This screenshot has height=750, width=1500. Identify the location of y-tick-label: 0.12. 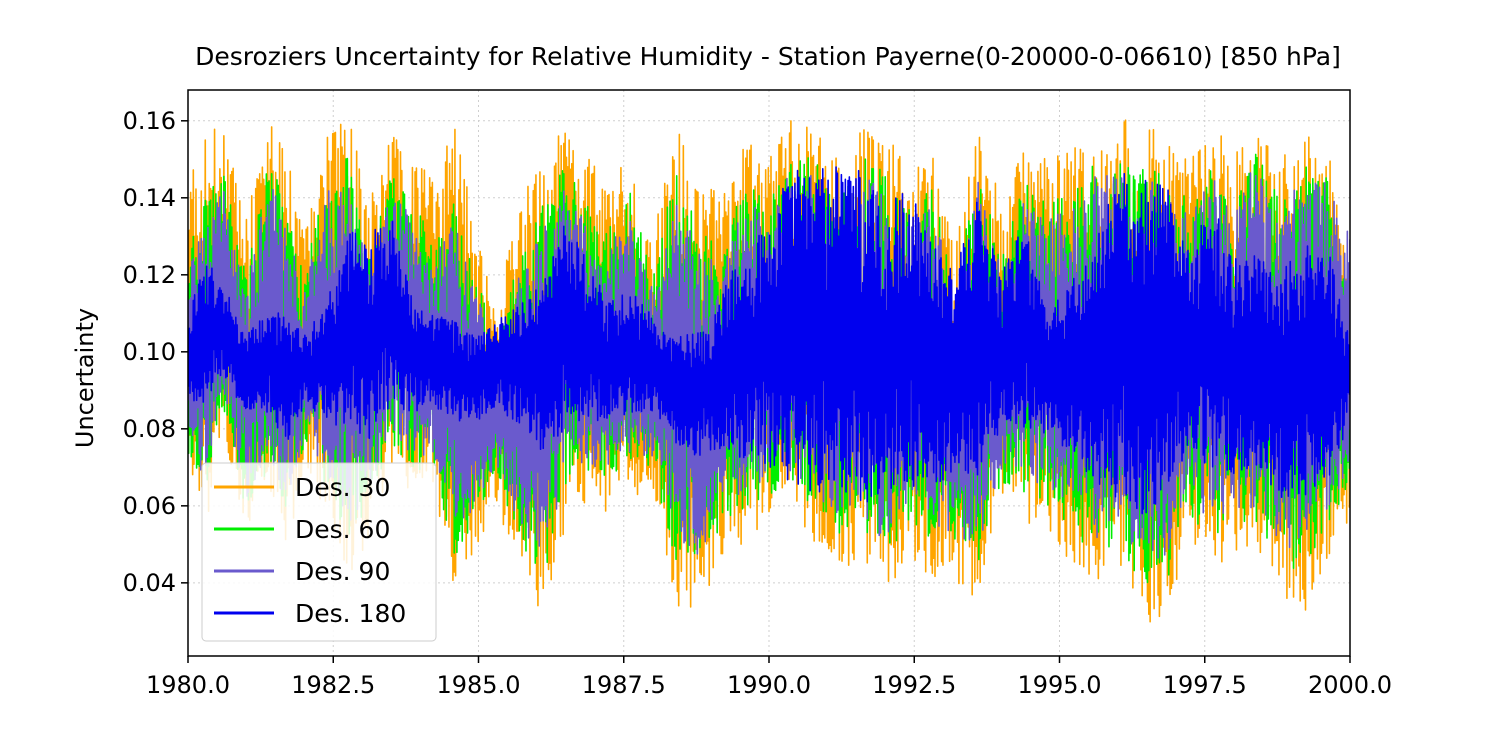
(149, 275).